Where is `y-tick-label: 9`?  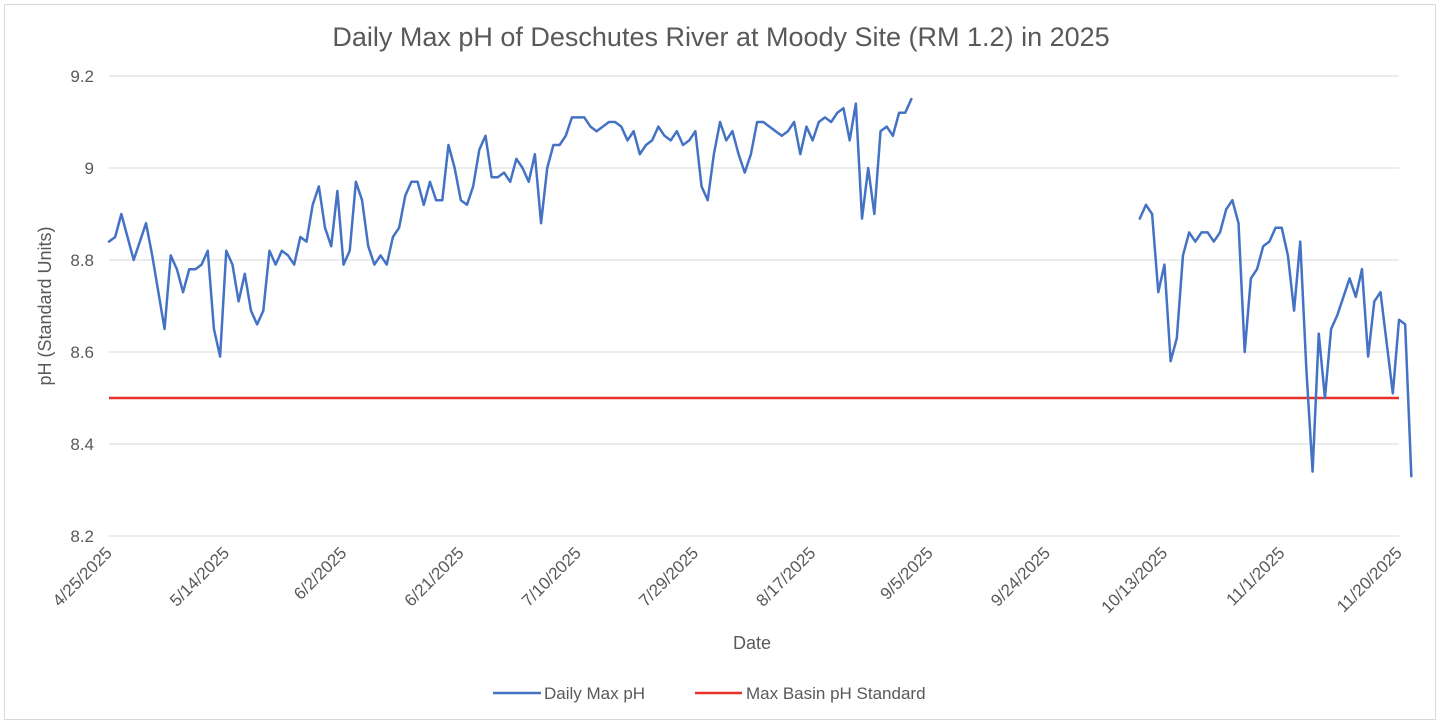 y-tick-label: 9 is located at coordinates (89, 168).